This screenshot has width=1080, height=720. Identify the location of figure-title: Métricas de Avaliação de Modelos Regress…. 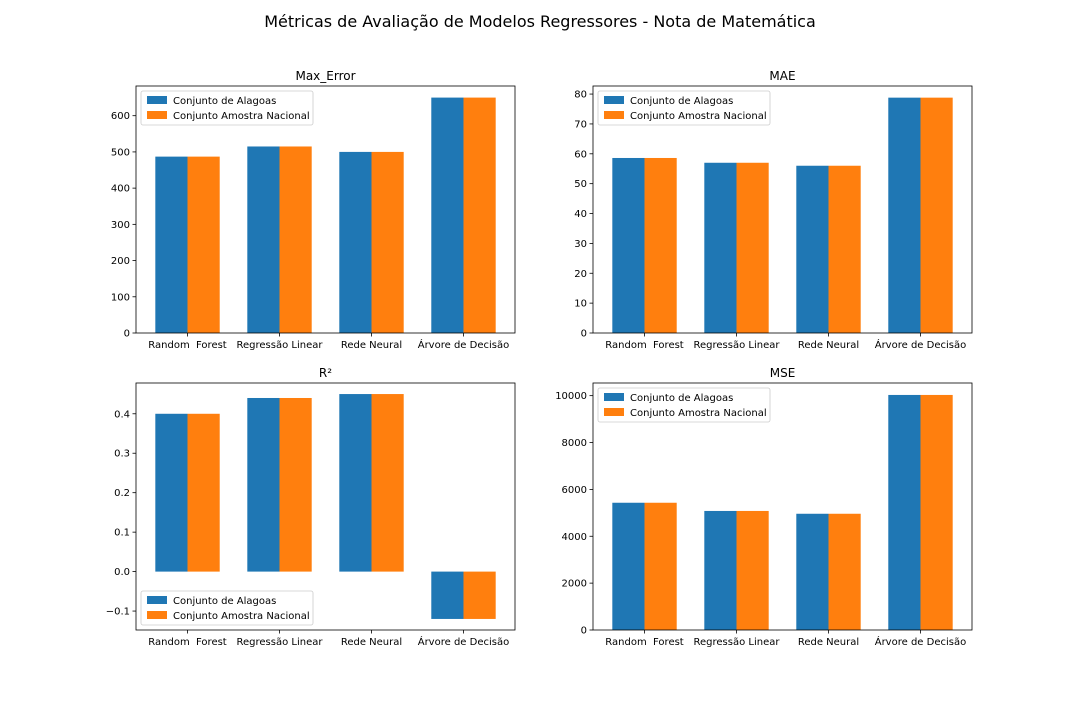
(540, 21).